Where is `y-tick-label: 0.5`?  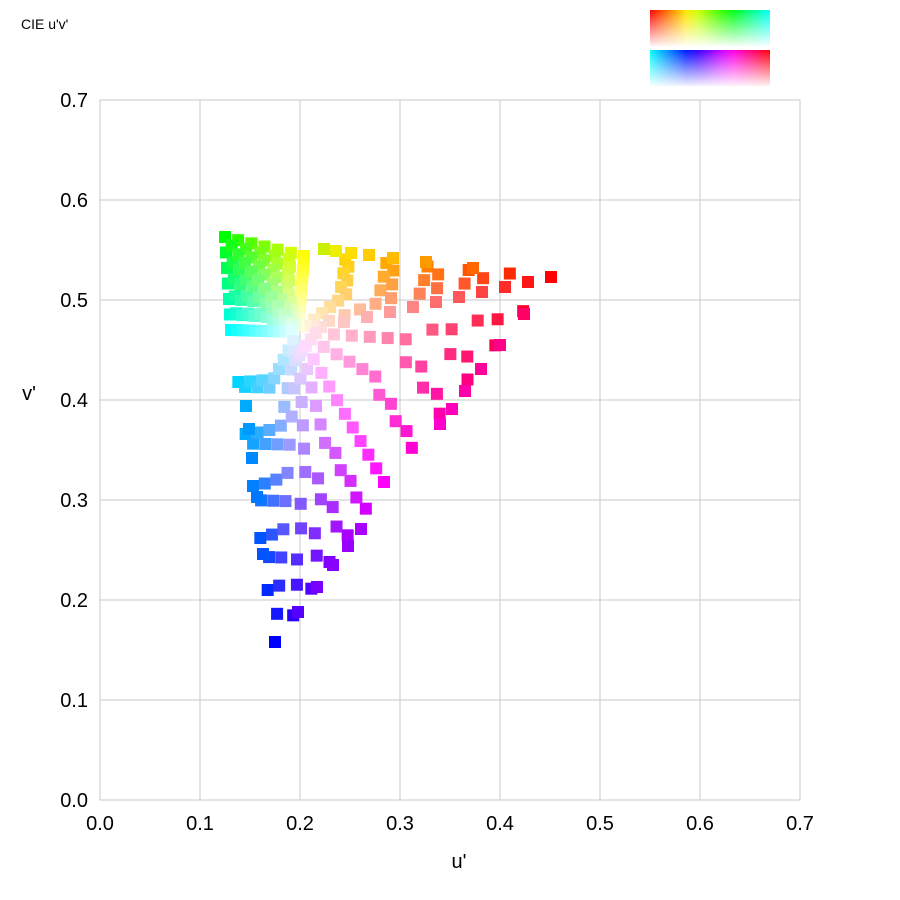
y-tick-label: 0.5 is located at coordinates (74, 301).